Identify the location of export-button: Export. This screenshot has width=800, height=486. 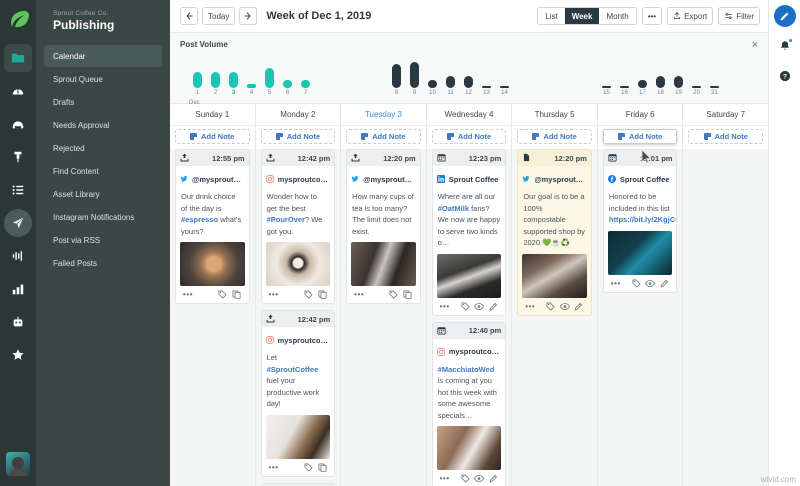
(690, 16).